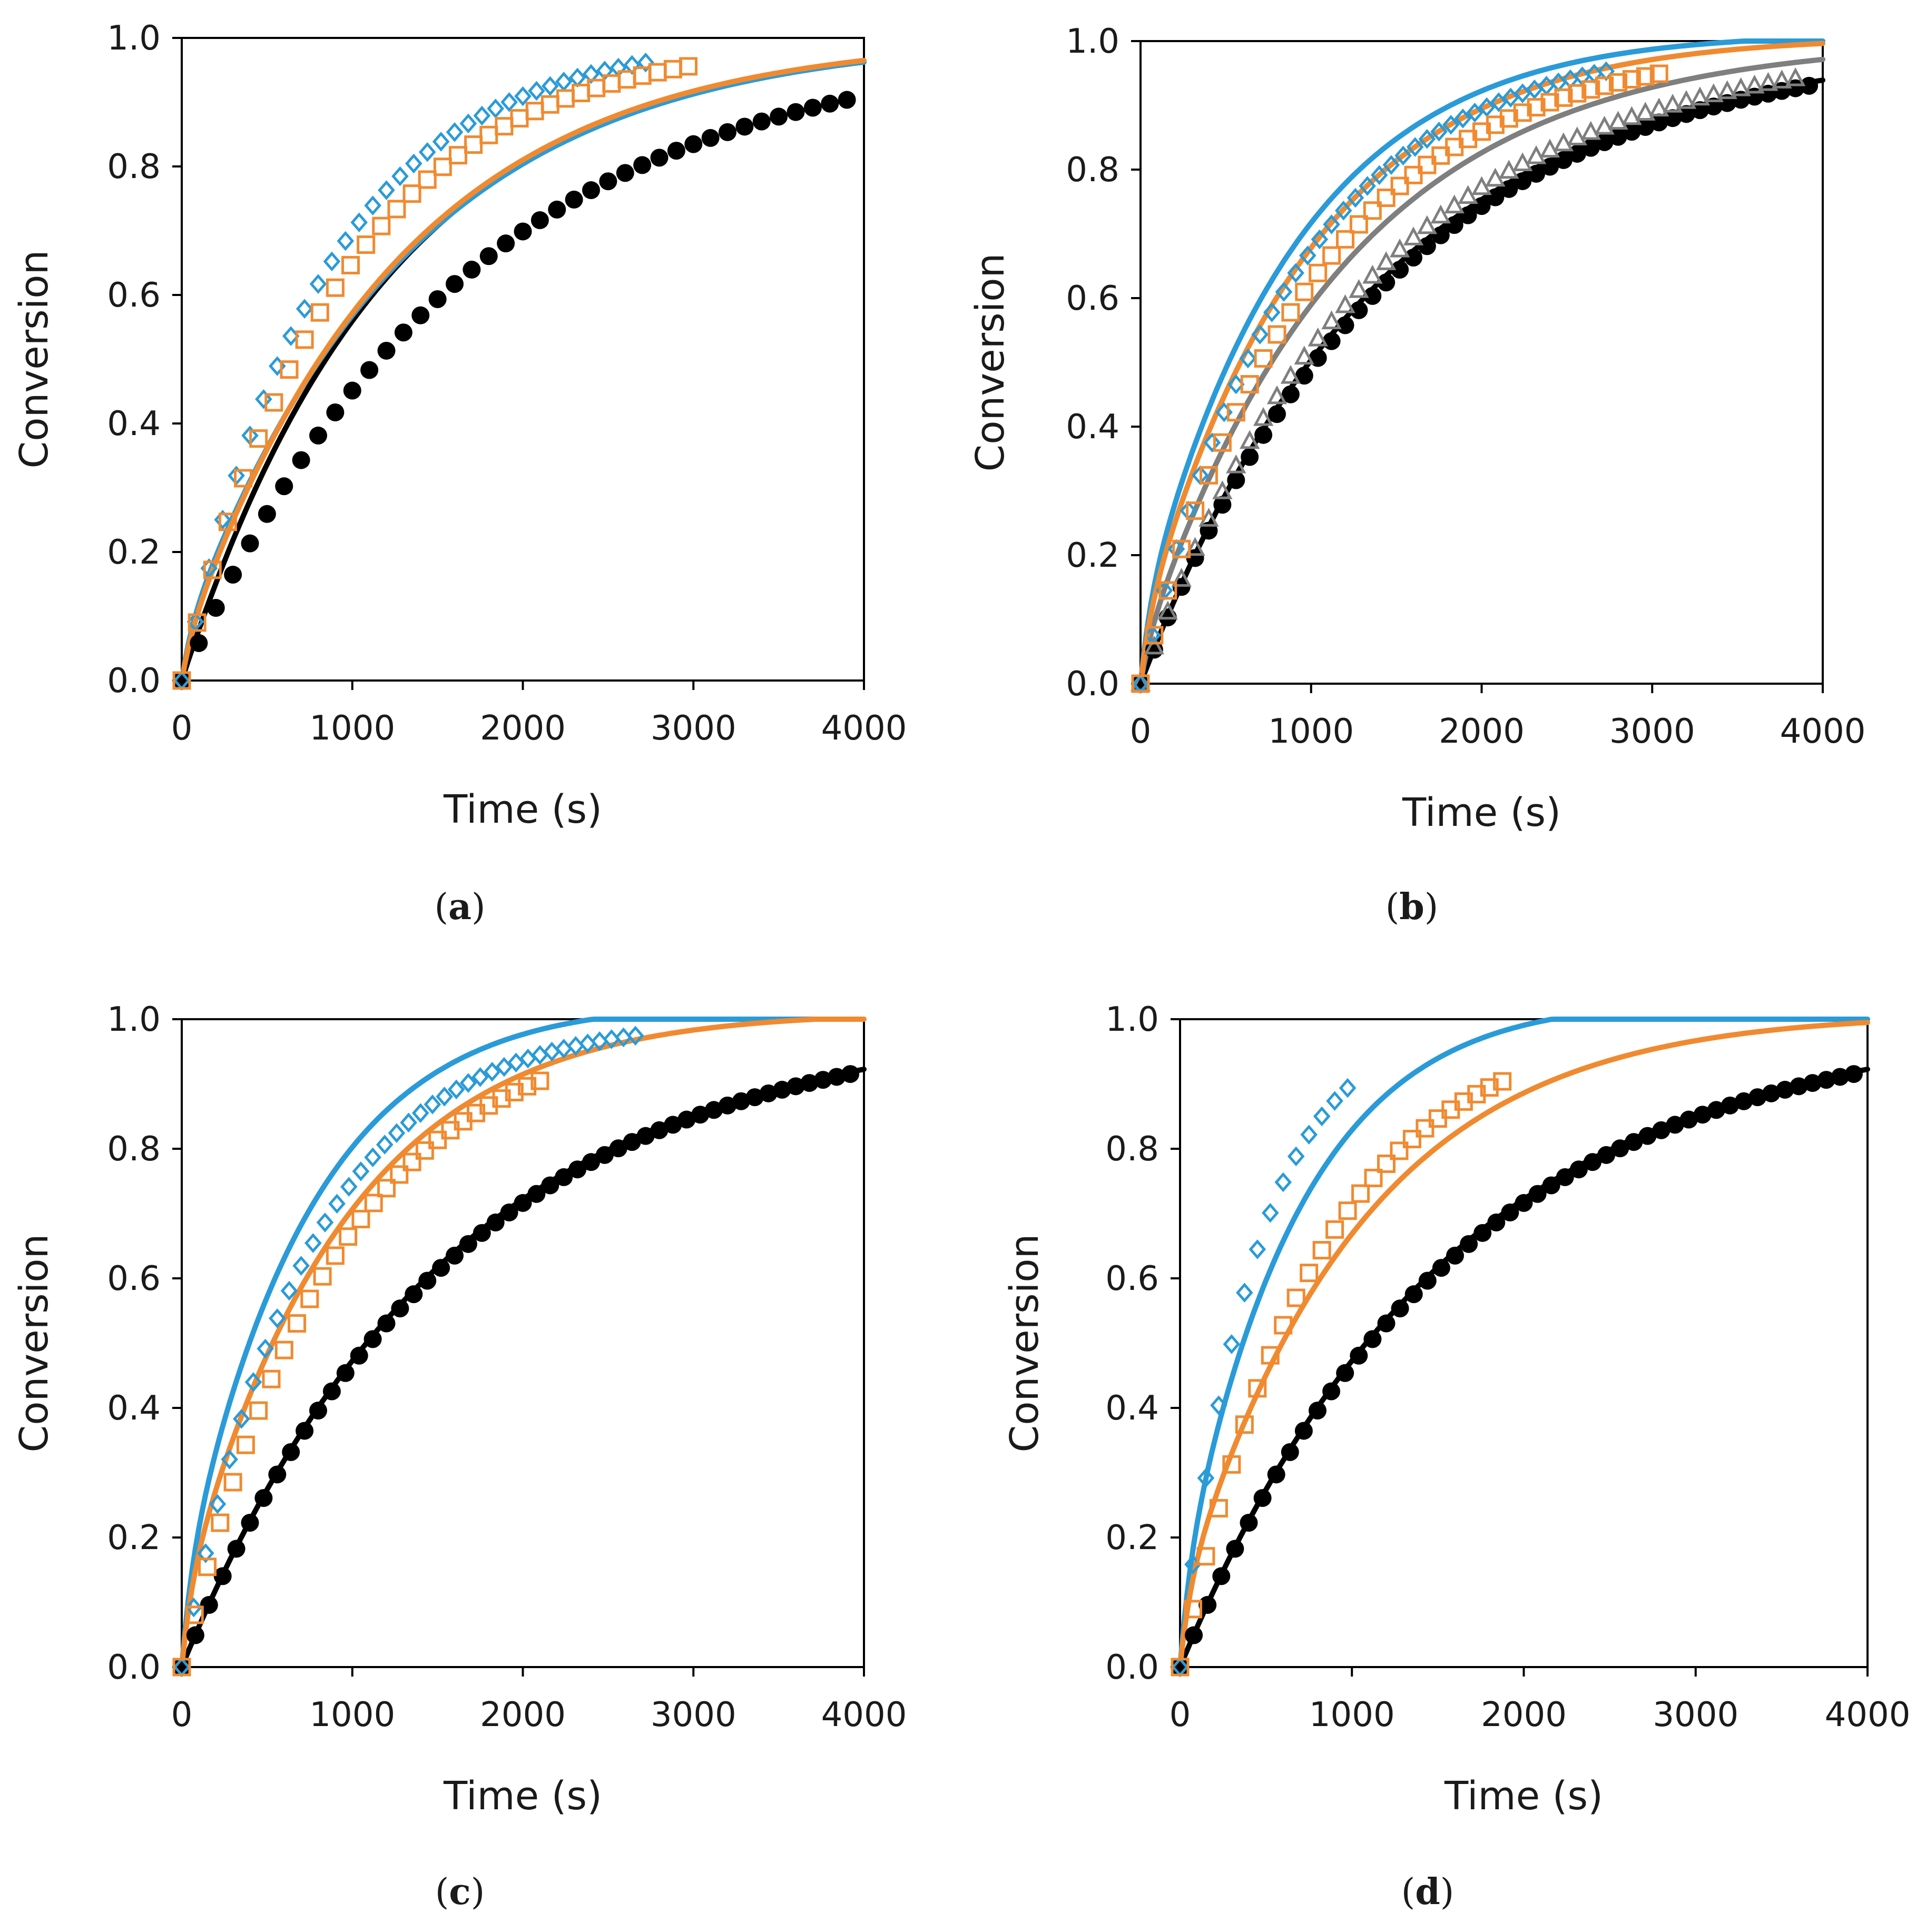 This screenshot has height=1932, width=1926. I want to click on y-axis-title: Conversion, so click(991, 362).